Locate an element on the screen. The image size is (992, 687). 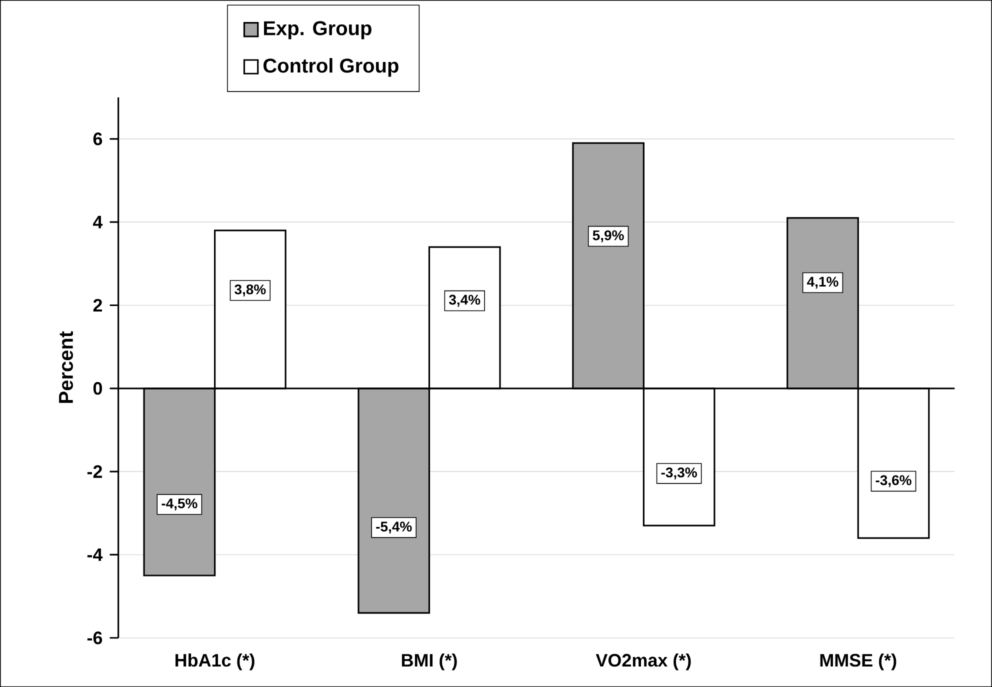
data-label: -3,3% is located at coordinates (679, 473).